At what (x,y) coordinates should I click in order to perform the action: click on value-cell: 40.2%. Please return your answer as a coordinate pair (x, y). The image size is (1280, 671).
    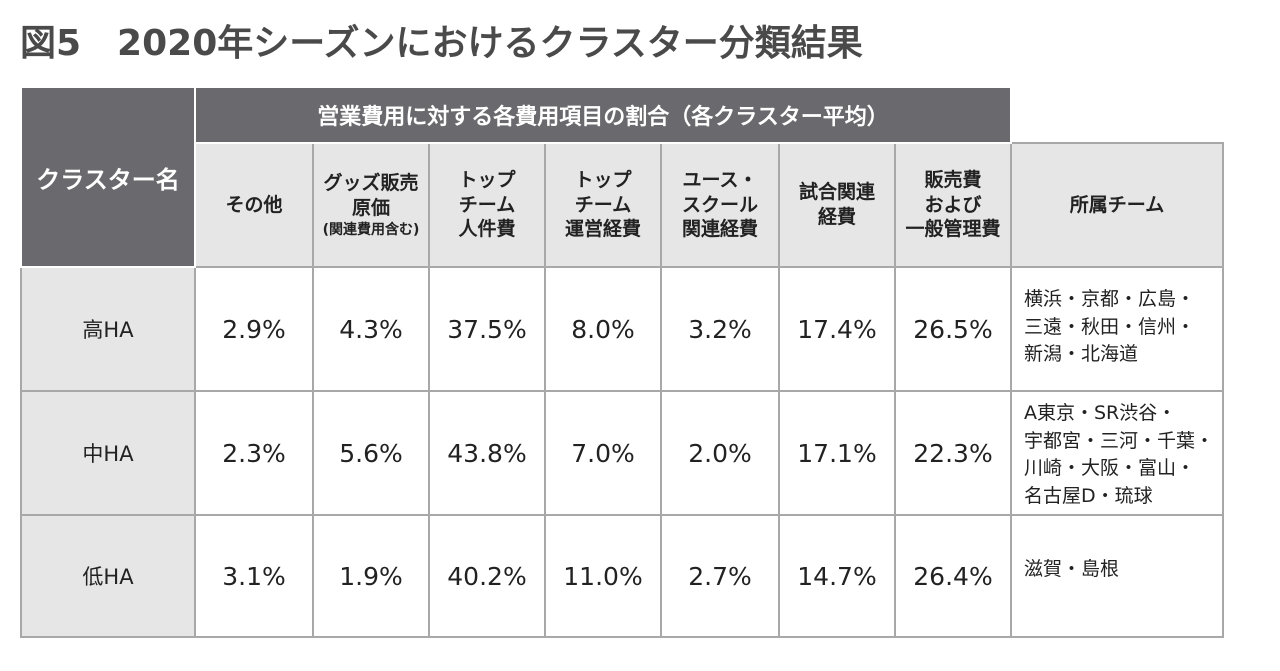
    Looking at the image, I should click on (487, 576).